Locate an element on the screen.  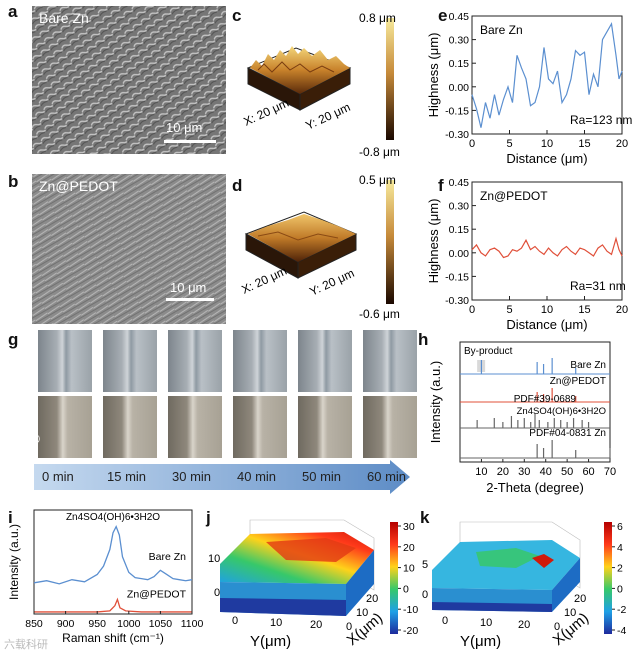
panel-label-g: g is located at coordinates (13, 339).